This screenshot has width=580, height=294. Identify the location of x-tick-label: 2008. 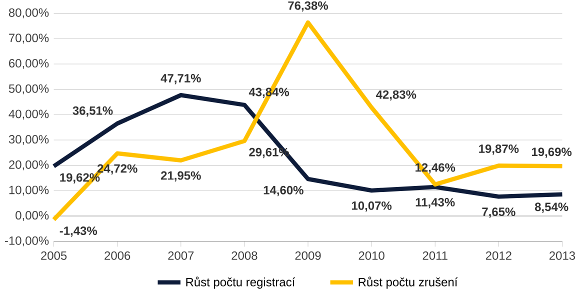
(245, 256).